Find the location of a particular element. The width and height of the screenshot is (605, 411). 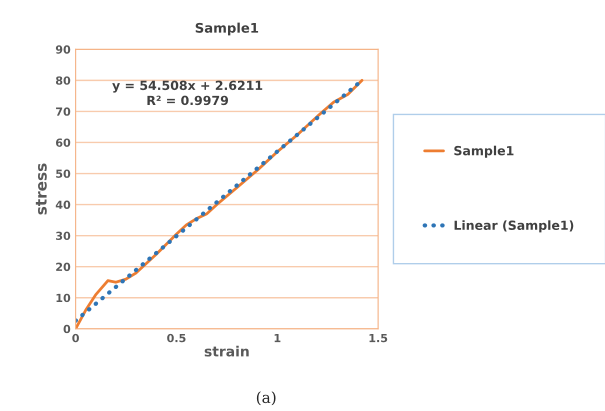

x-tick-label: 1 is located at coordinates (277, 338).